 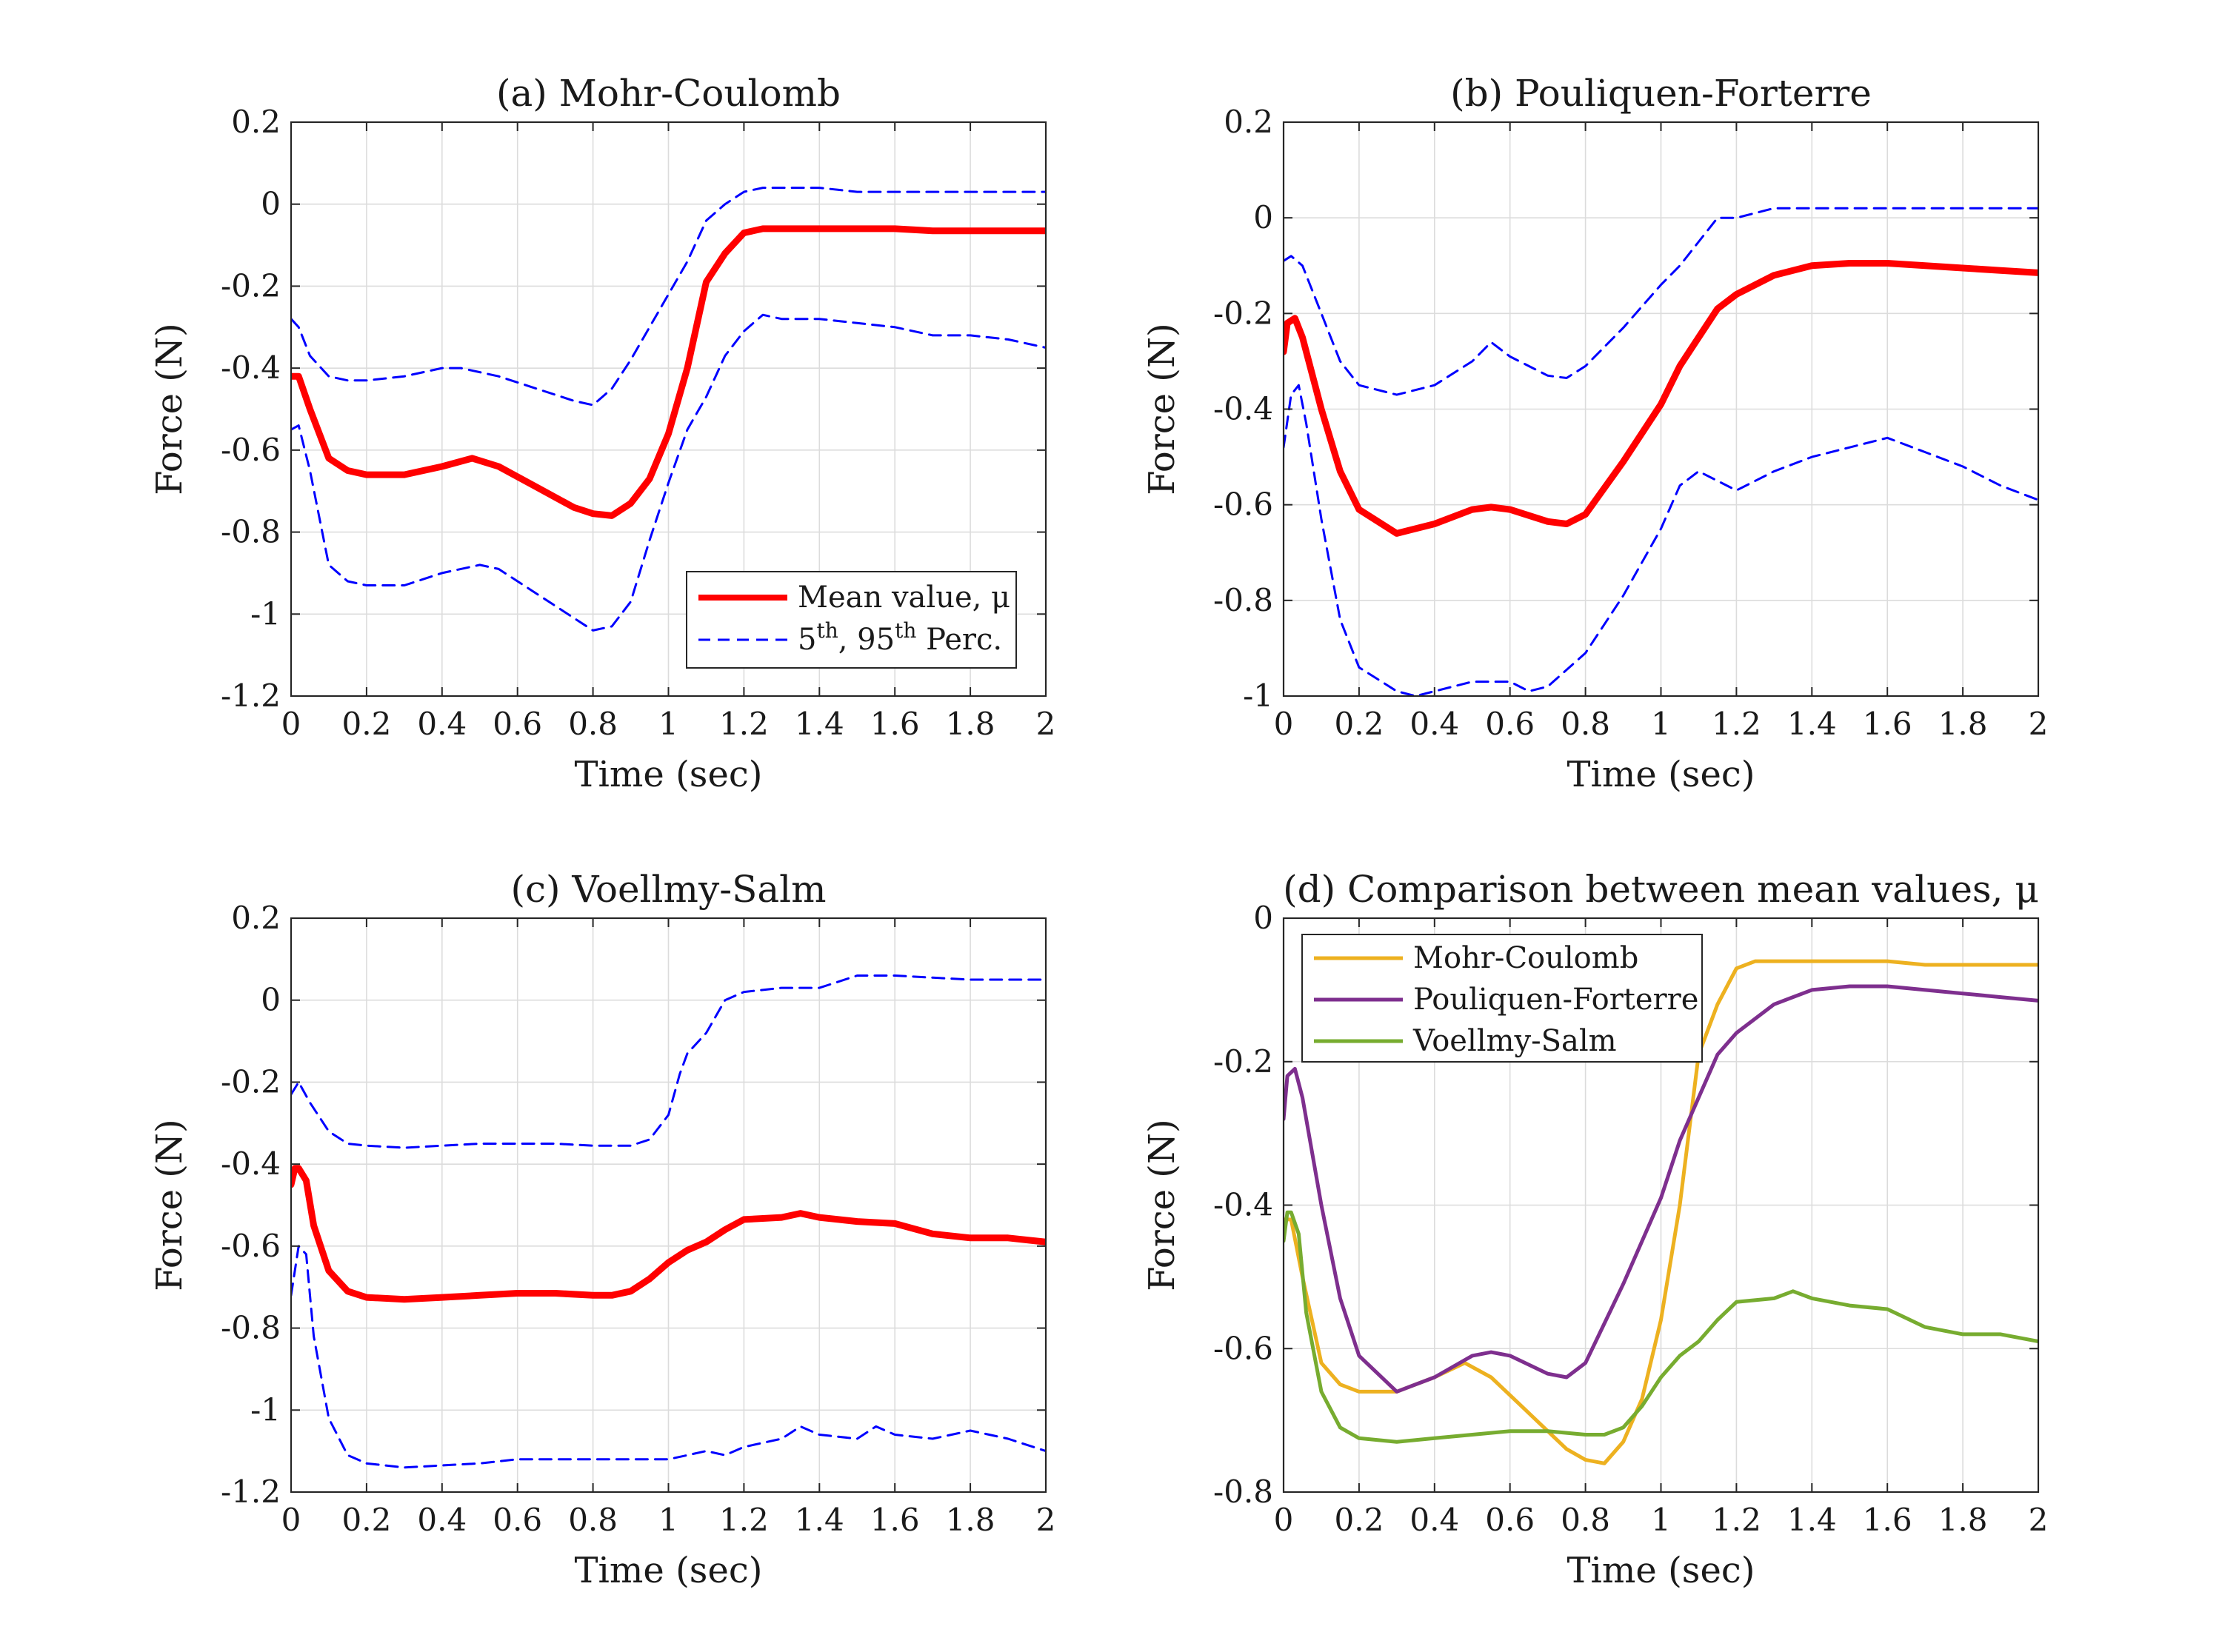 I want to click on legend-box, so click(x=852, y=620).